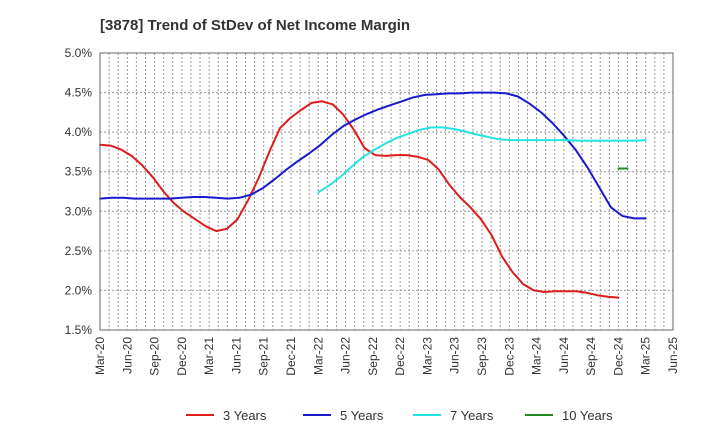  Describe the element at coordinates (587, 415) in the screenshot. I see `legend-label: 10 Years` at that location.